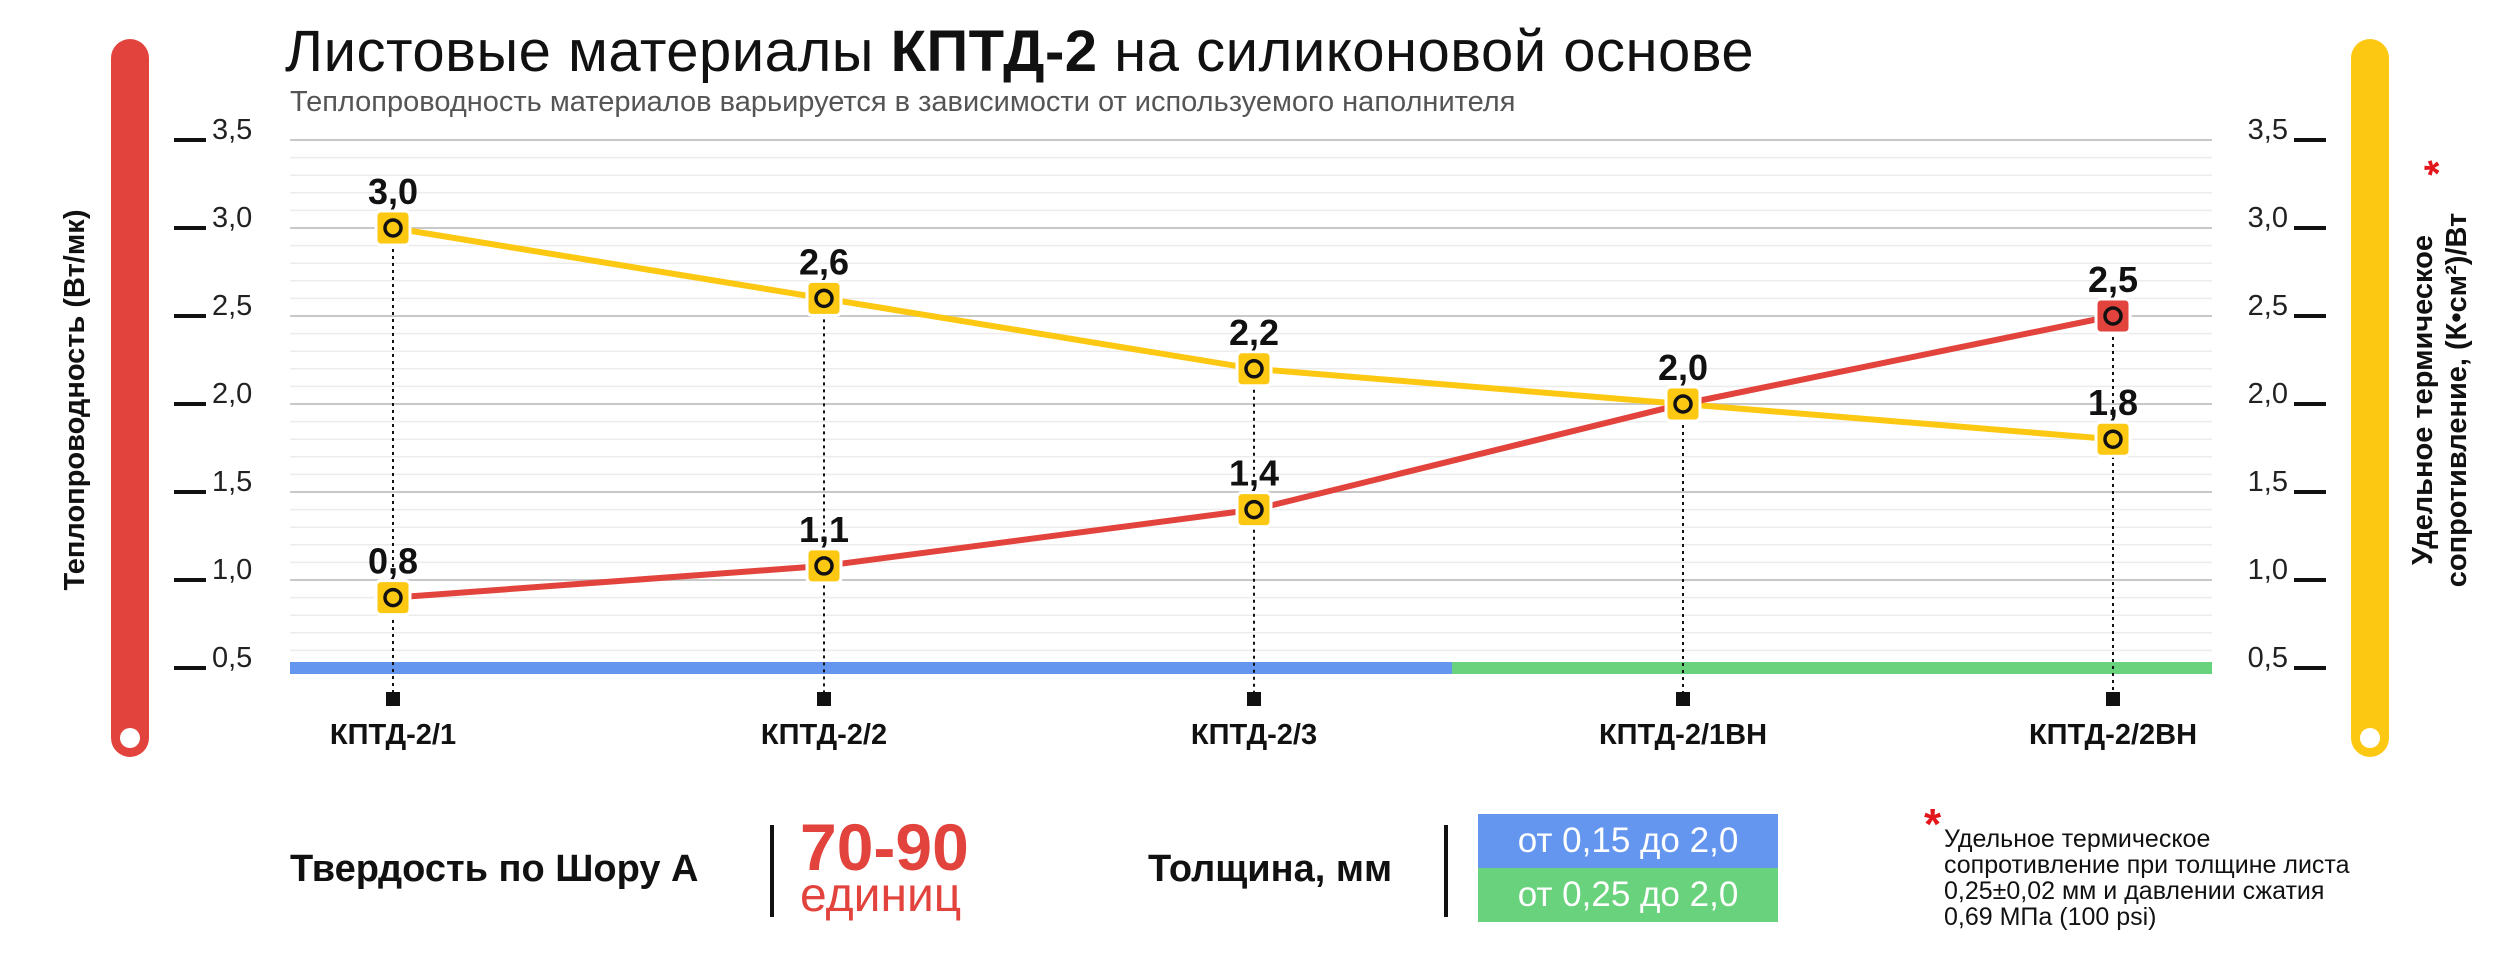 The width and height of the screenshot is (2500, 954). Describe the element at coordinates (1683, 735) in the screenshot. I see `category-label: КПТД-2/1ВН` at that location.